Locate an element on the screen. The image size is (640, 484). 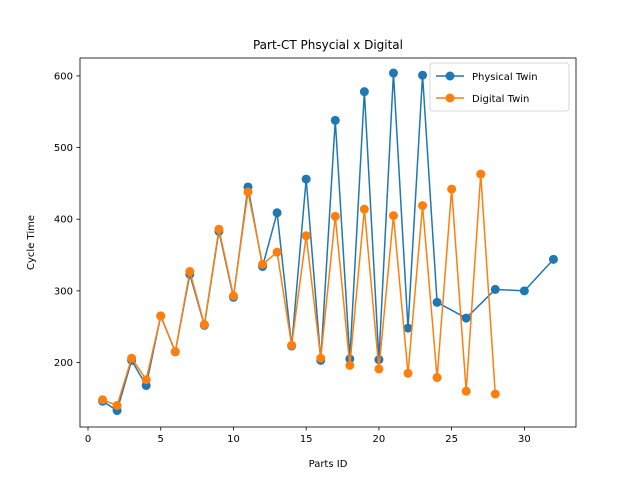
legend-box is located at coordinates (499, 87).